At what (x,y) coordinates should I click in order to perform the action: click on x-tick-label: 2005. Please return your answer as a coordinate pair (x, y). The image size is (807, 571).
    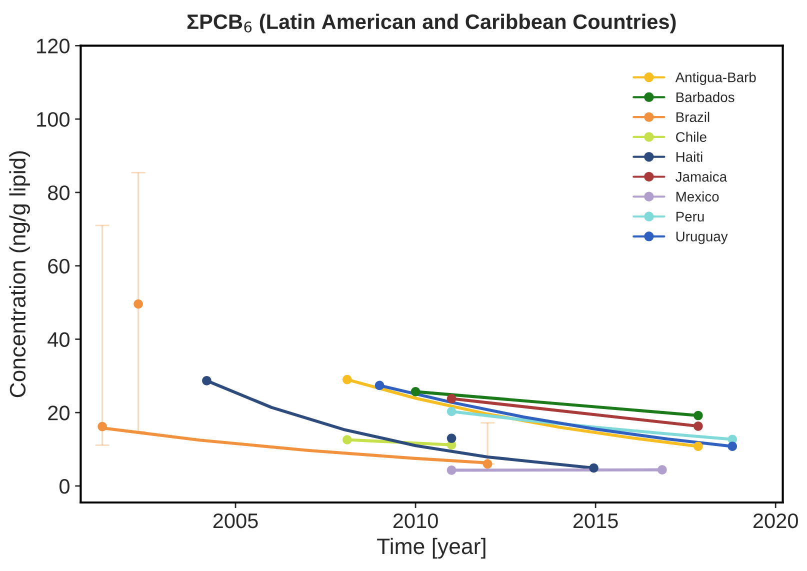
    Looking at the image, I should click on (235, 520).